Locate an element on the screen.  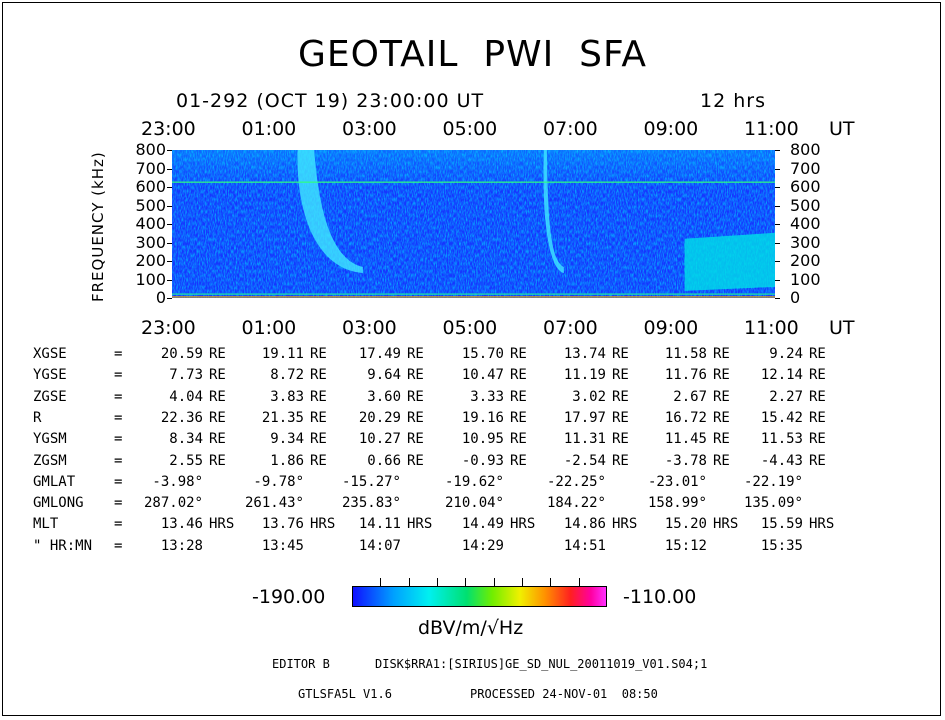
y-tick-label-left: 200 is located at coordinates (150, 260).